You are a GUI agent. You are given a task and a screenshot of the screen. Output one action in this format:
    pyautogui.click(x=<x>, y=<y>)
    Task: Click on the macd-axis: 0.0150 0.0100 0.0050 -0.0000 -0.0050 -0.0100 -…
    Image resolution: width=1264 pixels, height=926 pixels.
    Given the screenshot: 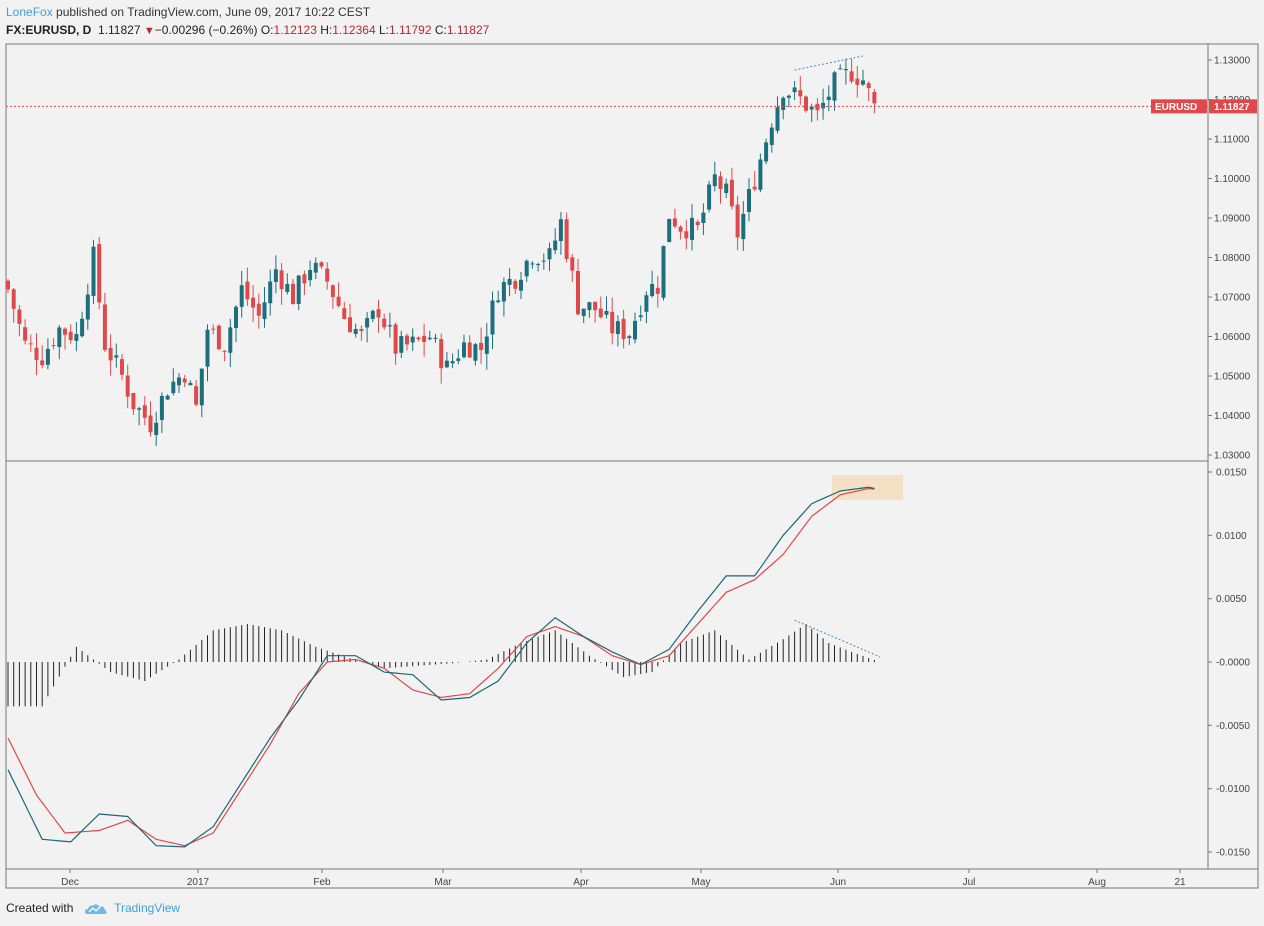 What is the action you would take?
    pyautogui.click(x=1229, y=663)
    